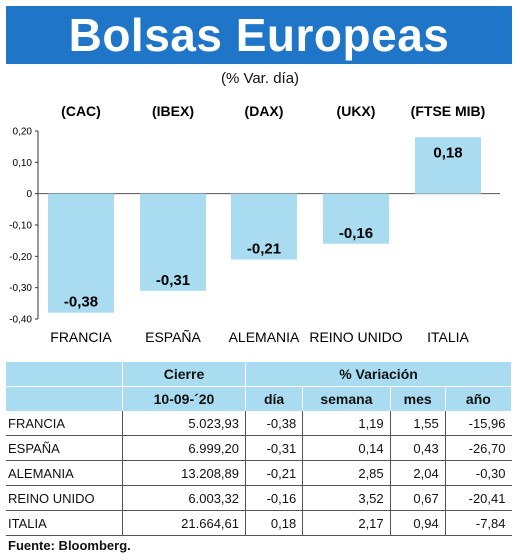 This screenshot has width=520, height=560. Describe the element at coordinates (264, 111) in the screenshot. I see `index-label: (DAX)` at that location.